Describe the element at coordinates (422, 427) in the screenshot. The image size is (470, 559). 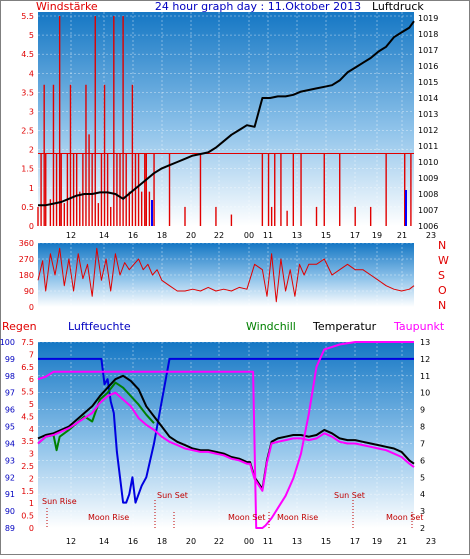
I see `temperature-tick-label: 8` at that location.